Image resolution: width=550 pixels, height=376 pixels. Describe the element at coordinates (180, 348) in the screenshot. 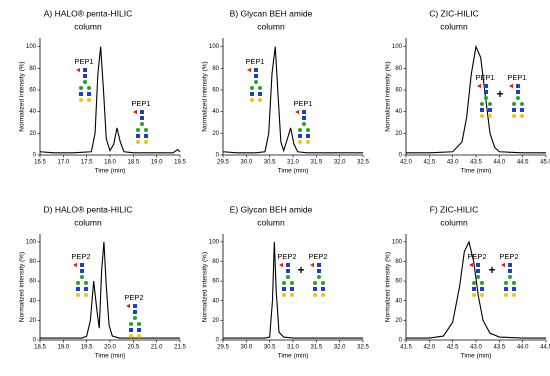

I see `x-tick-label: 21.5` at that location.